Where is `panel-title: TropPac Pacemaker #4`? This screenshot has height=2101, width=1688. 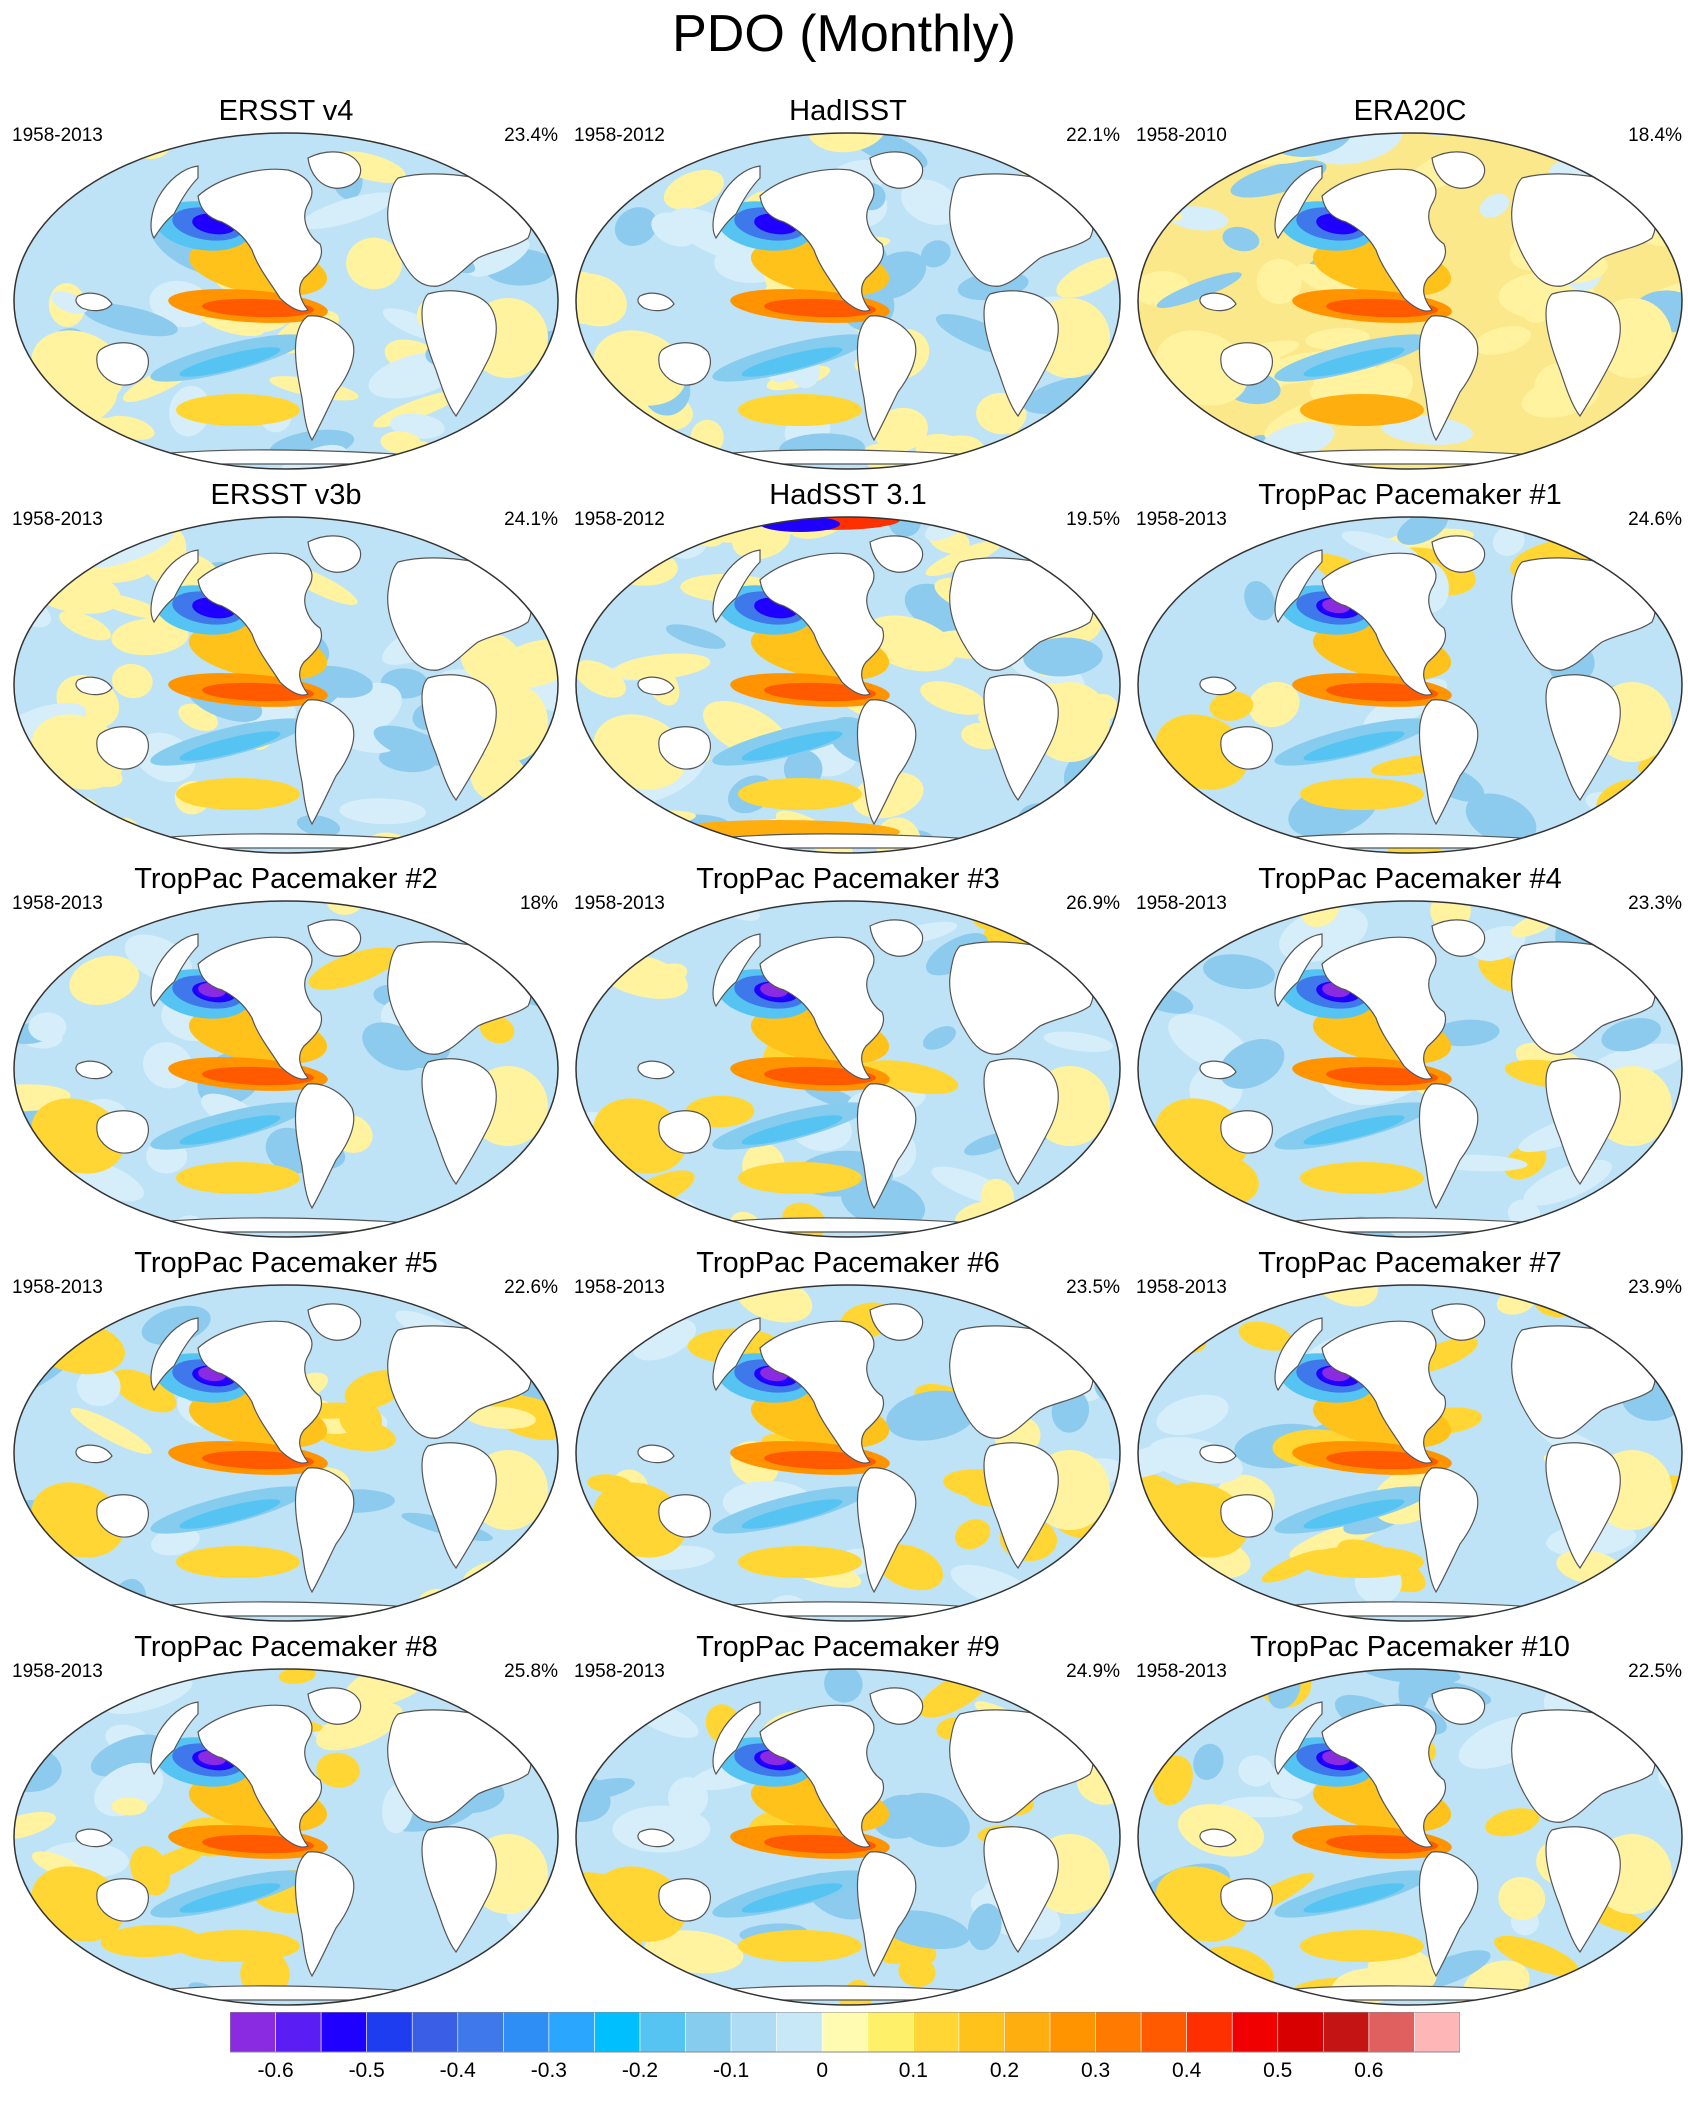 panel-title: TropPac Pacemaker #4 is located at coordinates (1410, 879).